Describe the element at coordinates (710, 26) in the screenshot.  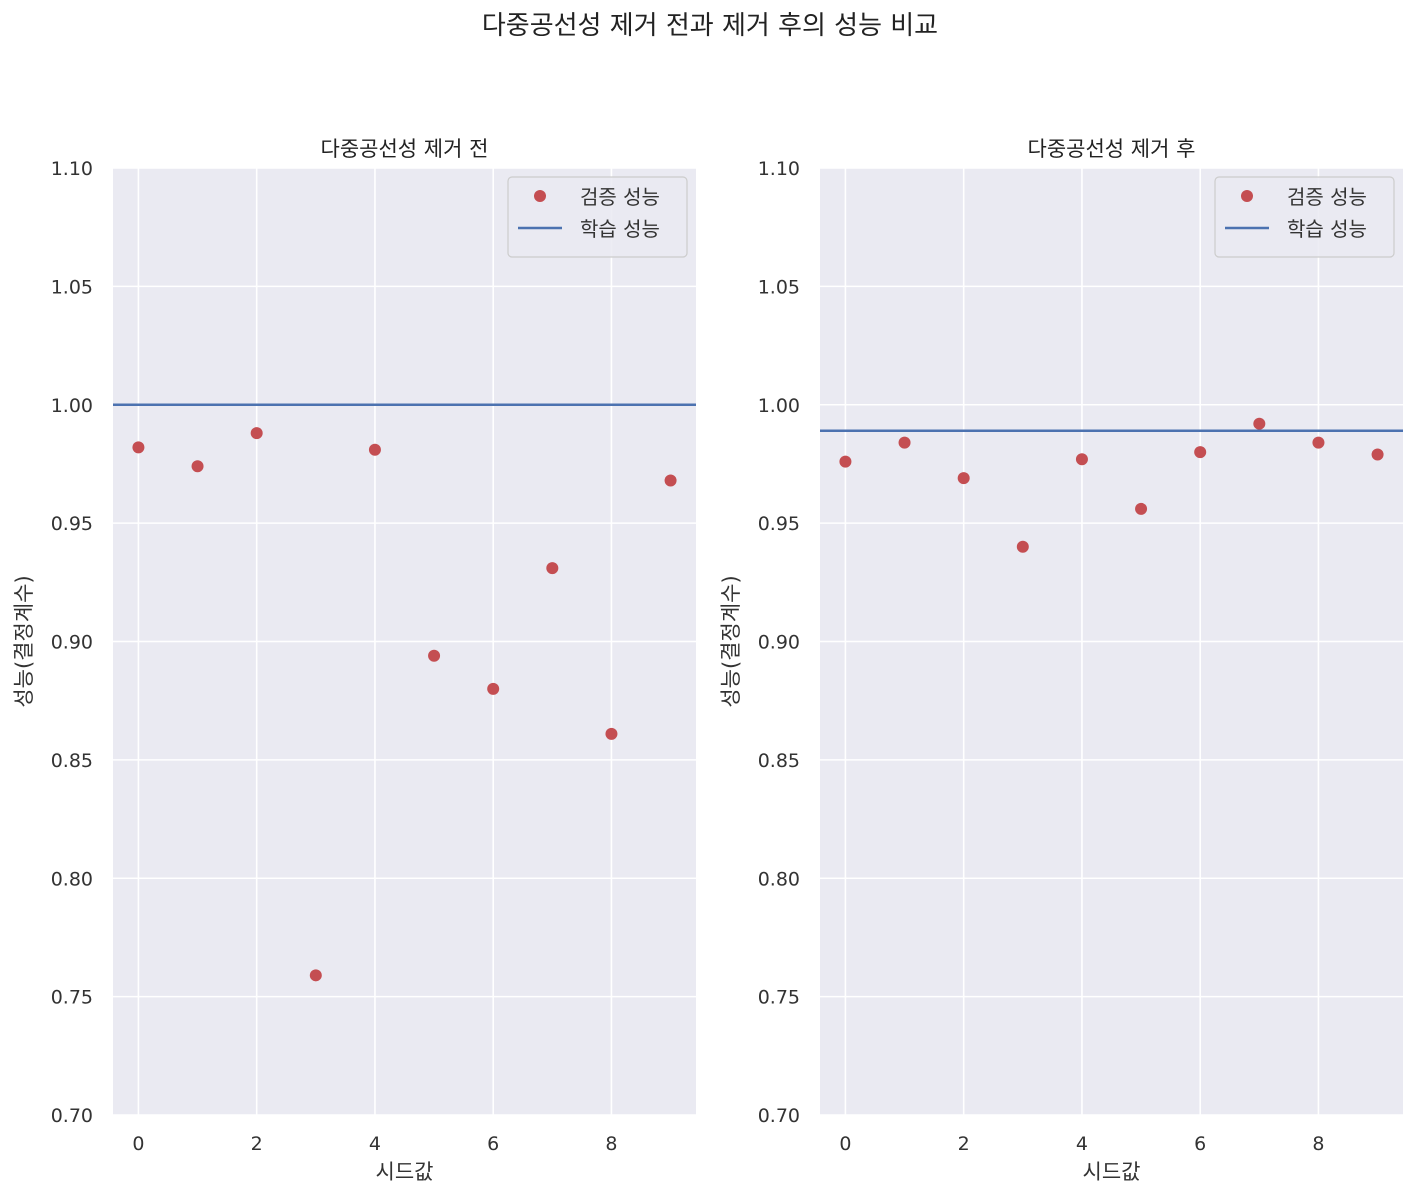
I see `figure-suptitle: 다중공선성 제거 전과 제거 후의 성능 비교` at that location.